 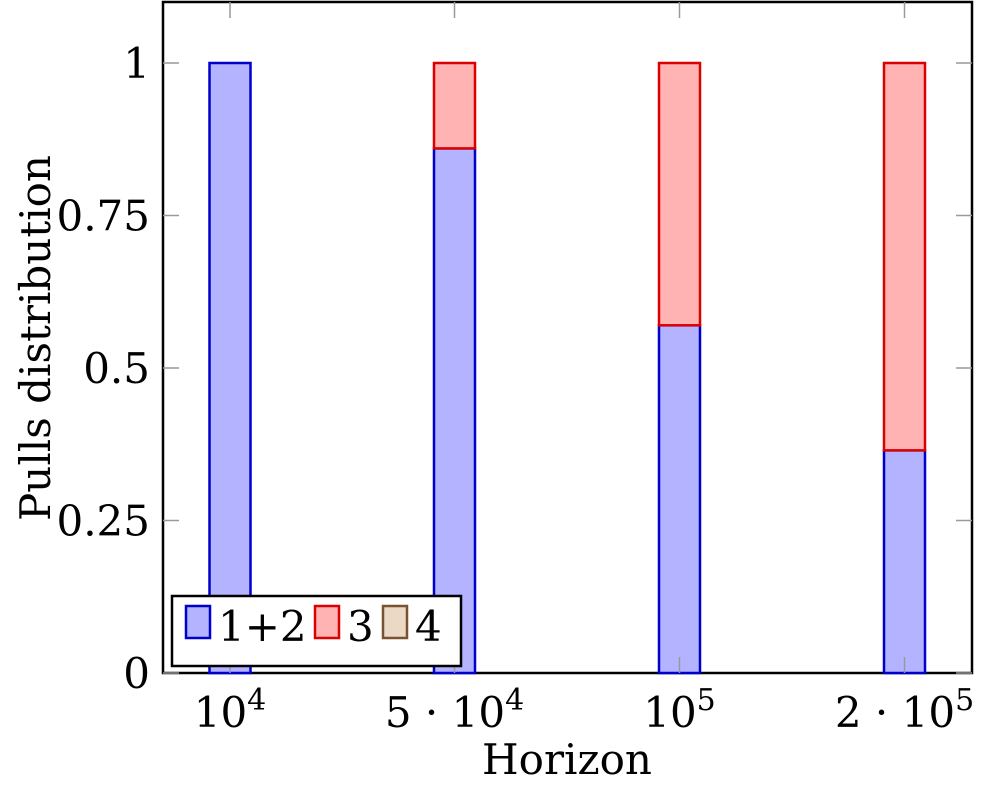 I want to click on x-tick-label: 10⁴, so click(x=230, y=710).